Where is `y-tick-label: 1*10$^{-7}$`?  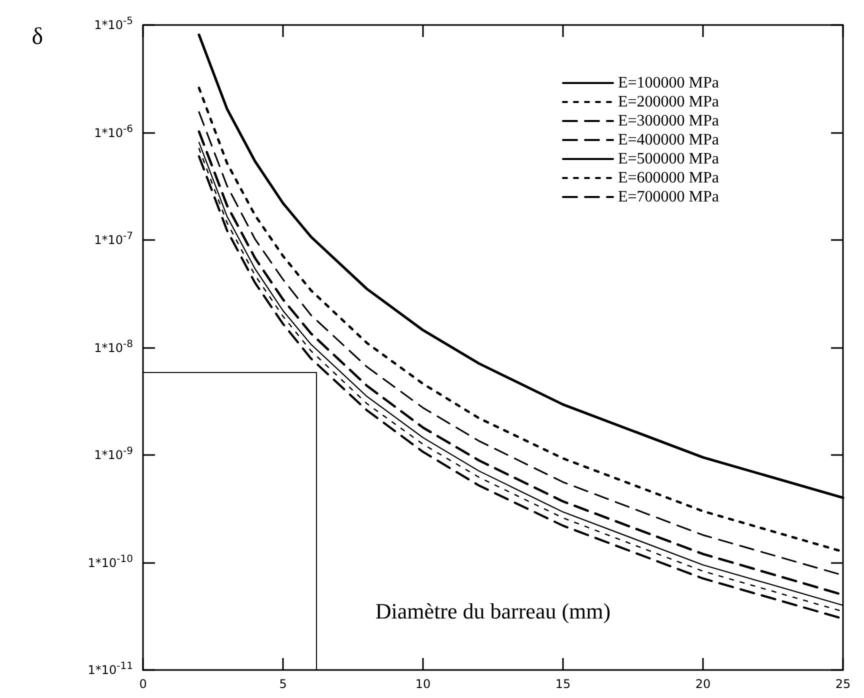 y-tick-label: 1*10$^{-7}$ is located at coordinates (113, 240).